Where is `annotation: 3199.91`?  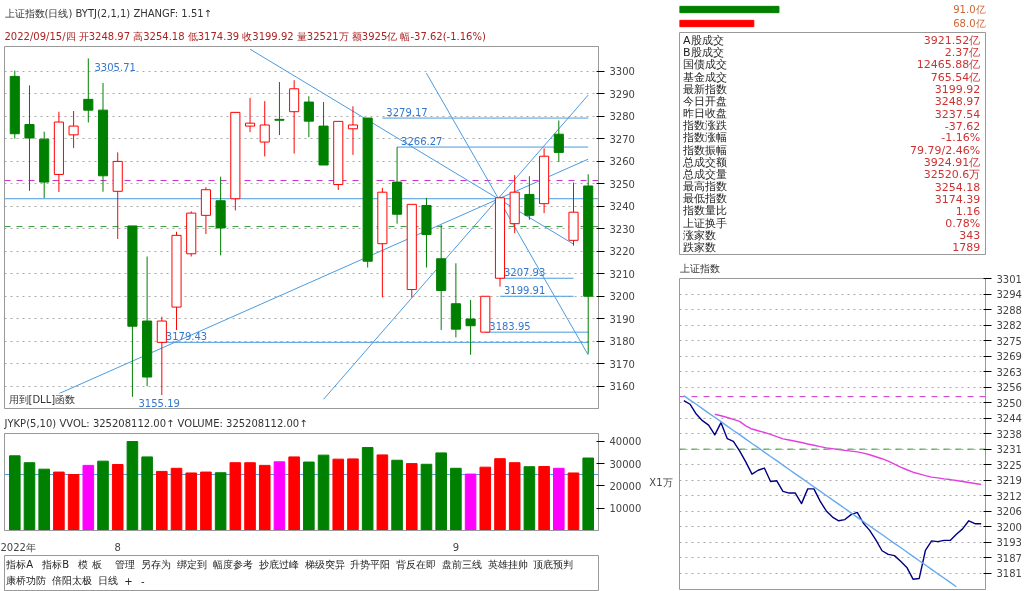
annotation: 3199.91 is located at coordinates (524, 291).